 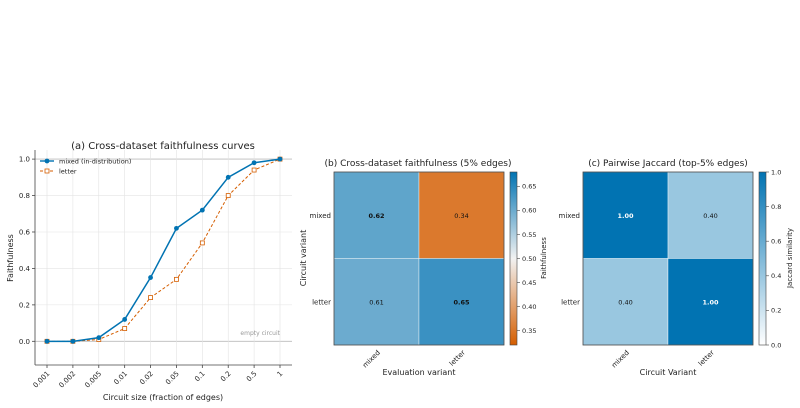 I want to click on panel-a-x-ticks: 0.001 0.002 0.005 0.01 0.02 0.05 0.1 0.2 0.5 1, so click(x=158, y=377).